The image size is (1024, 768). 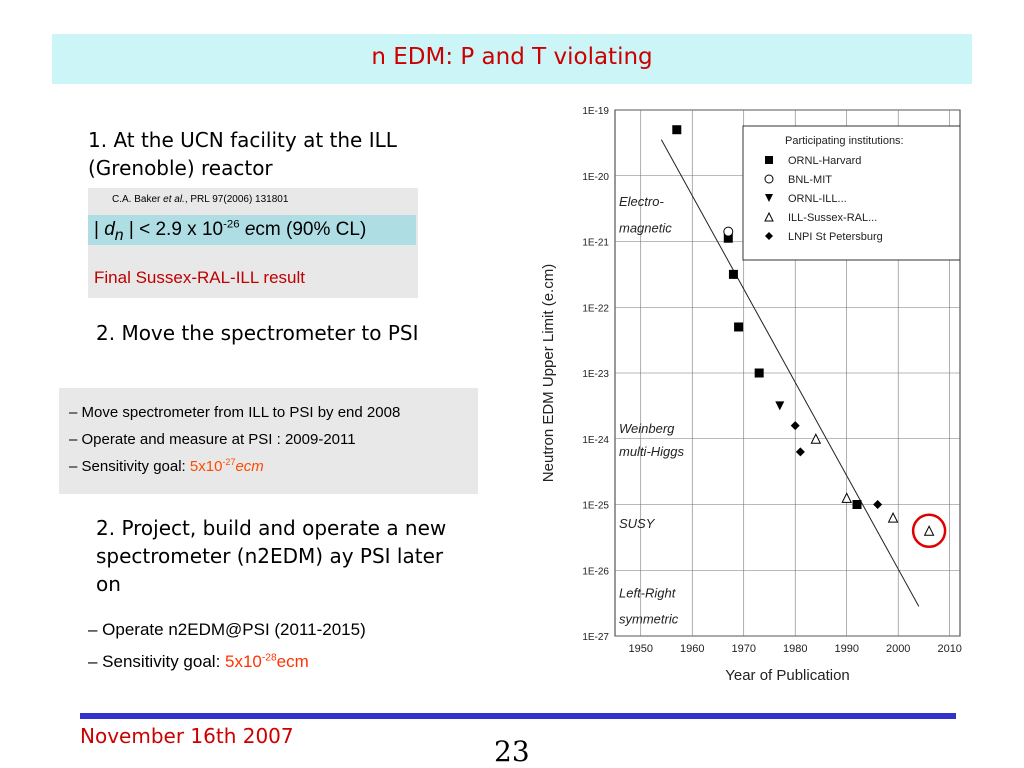 I want to click on psi-goal-mantissa: 5x10, so click(x=206, y=466).